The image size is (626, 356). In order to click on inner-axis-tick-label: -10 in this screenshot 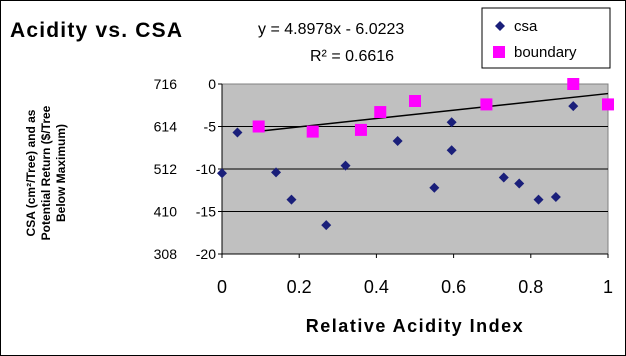, I will do `click(206, 169)`.